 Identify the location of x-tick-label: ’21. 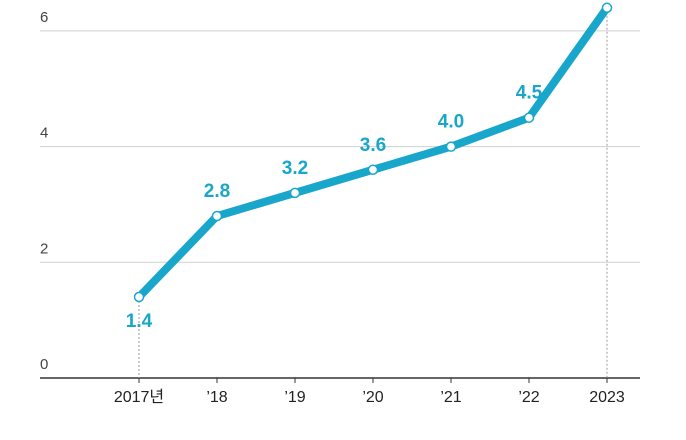
(450, 397).